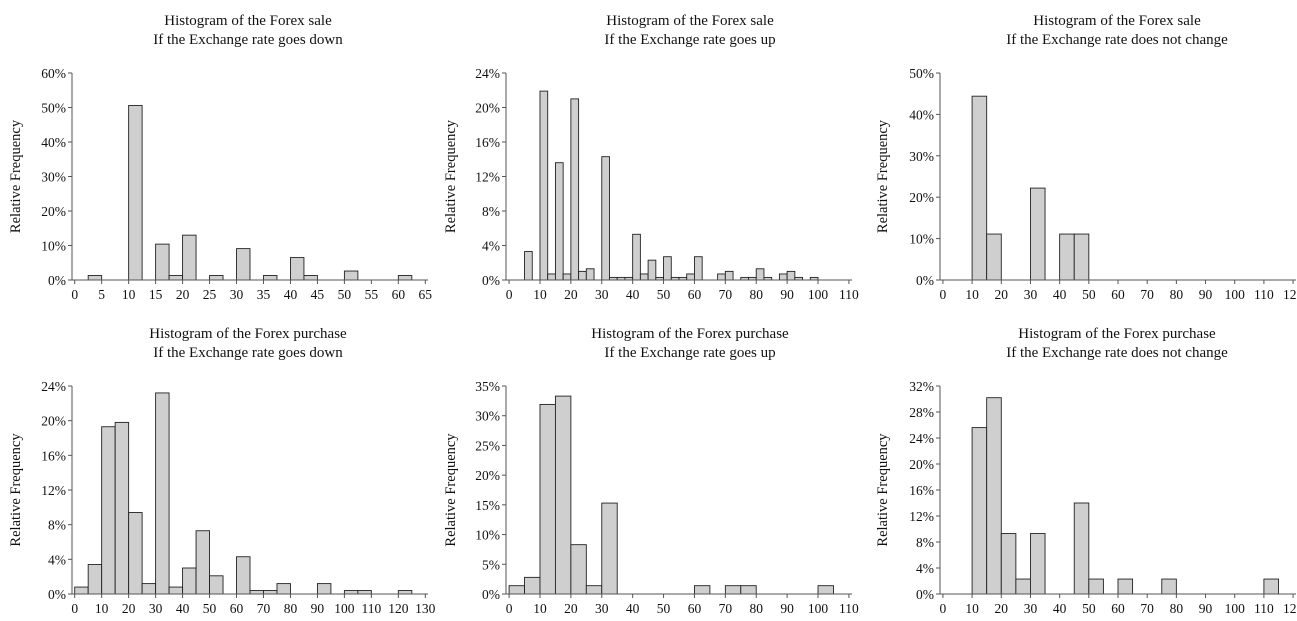  I want to click on y-tick-label: 8%, so click(925, 542).